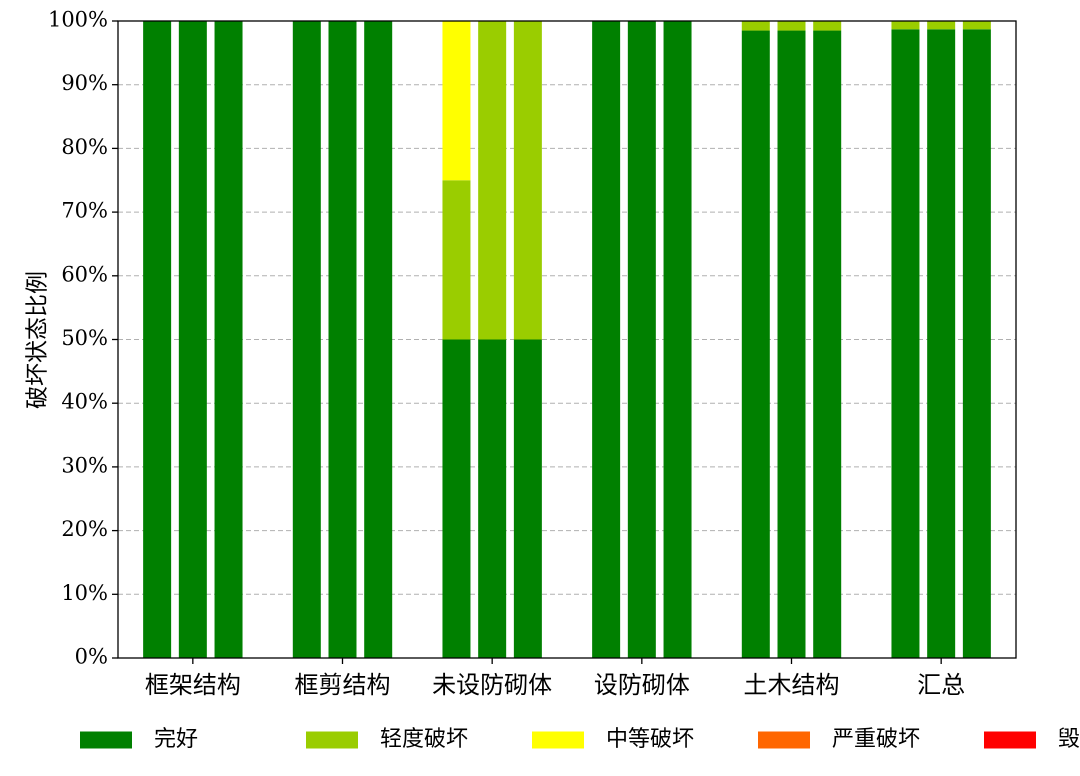  What do you see at coordinates (84, 402) in the screenshot?
I see `y-tick-label: 40%` at bounding box center [84, 402].